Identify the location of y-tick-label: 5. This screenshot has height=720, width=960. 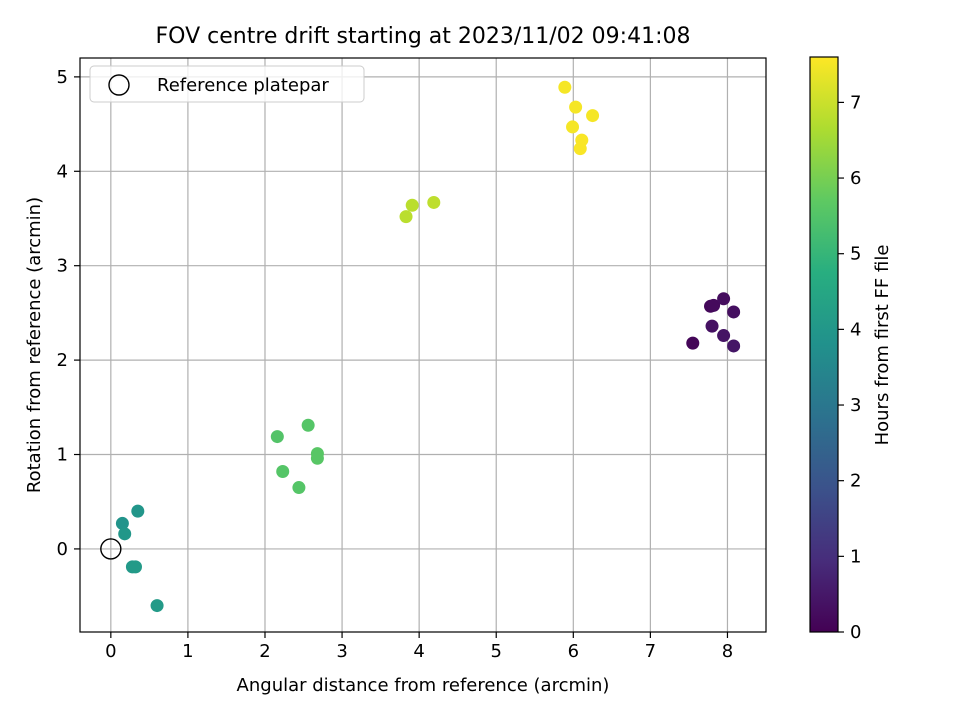
(62, 77).